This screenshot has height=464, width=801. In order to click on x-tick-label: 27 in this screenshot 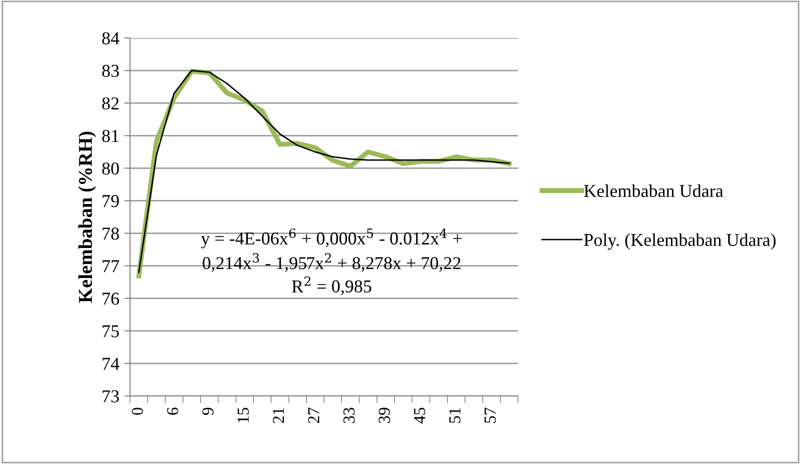, I will do `click(314, 416)`.